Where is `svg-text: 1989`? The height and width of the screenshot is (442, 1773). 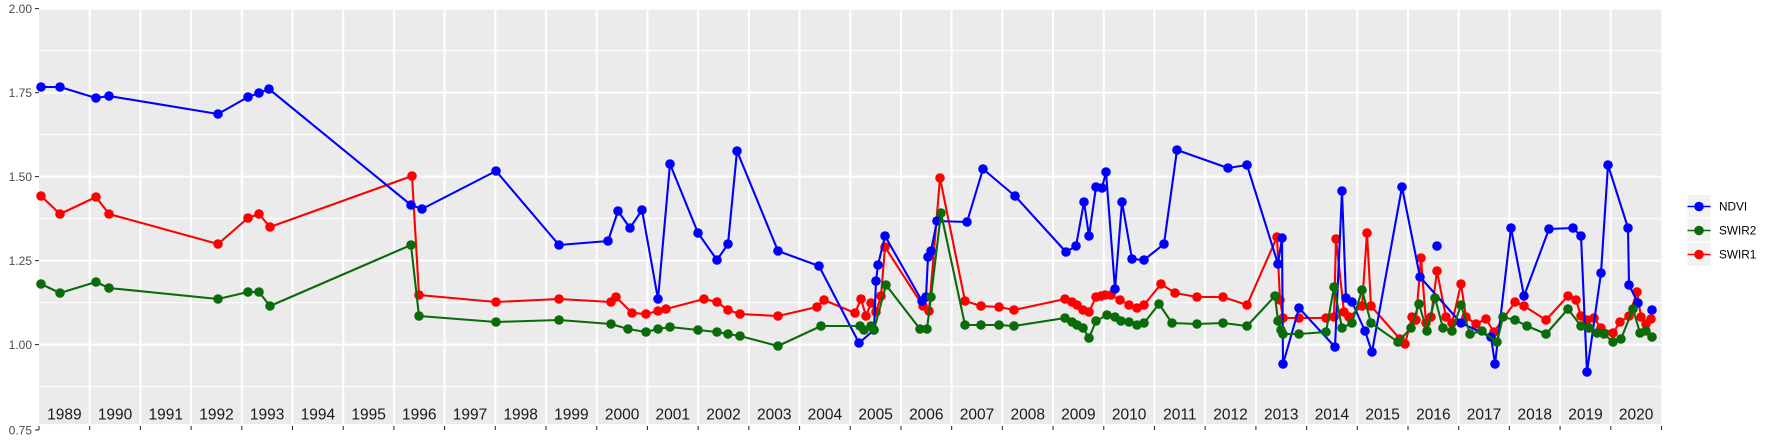 svg-text: 1989 is located at coordinates (64, 414).